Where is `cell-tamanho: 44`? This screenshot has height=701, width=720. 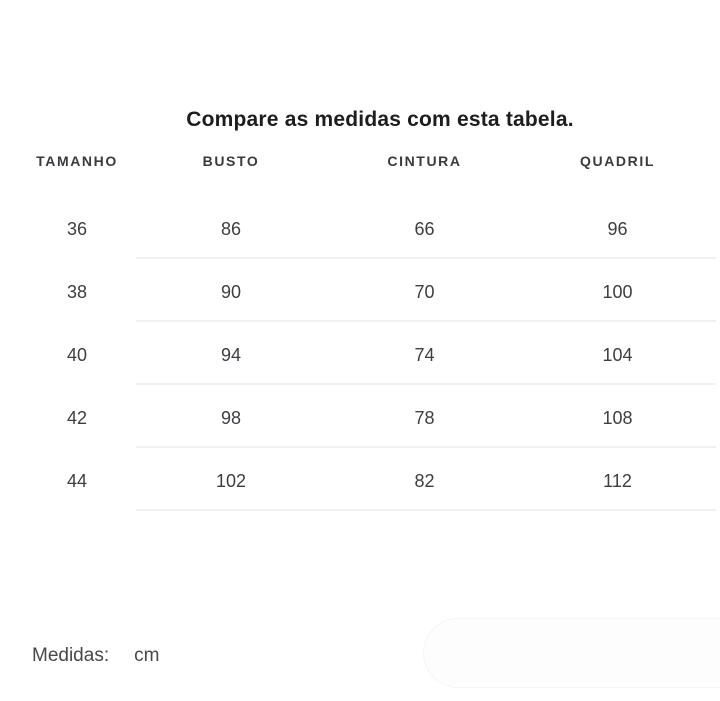 cell-tamanho: 44 is located at coordinates (77, 481).